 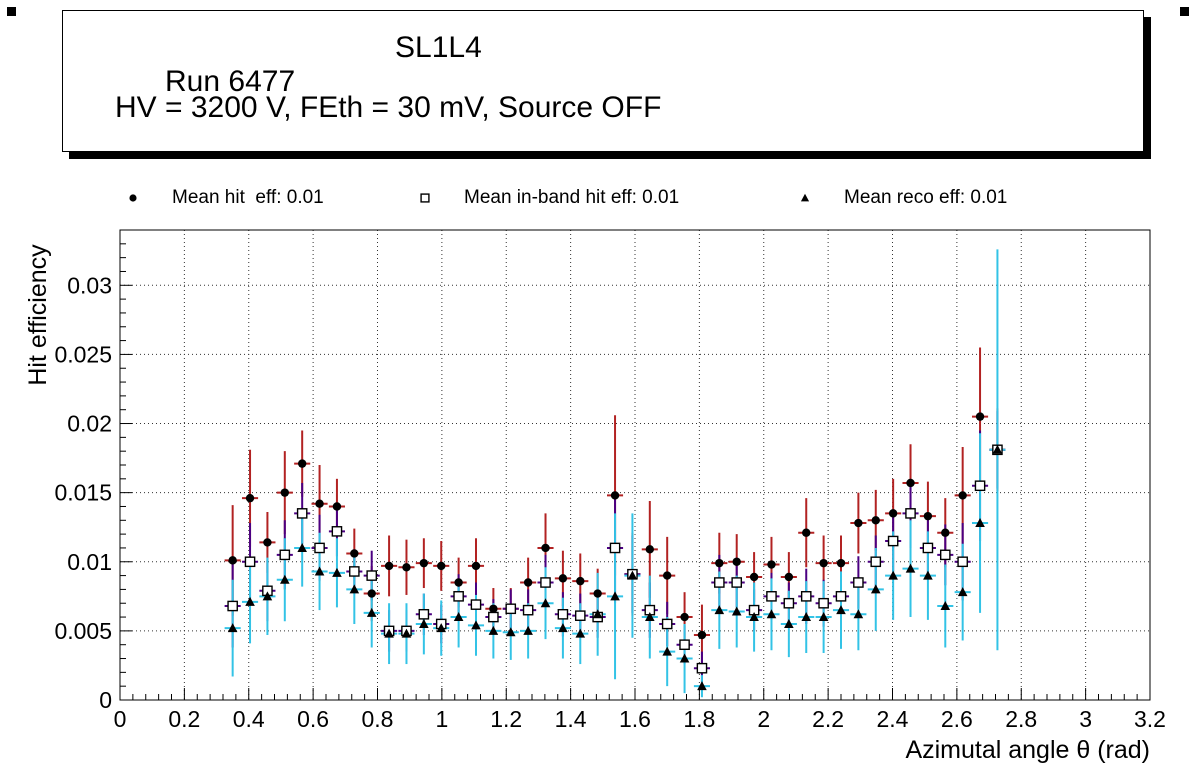 I want to click on svg-text: 0.02, so click(x=89, y=424).